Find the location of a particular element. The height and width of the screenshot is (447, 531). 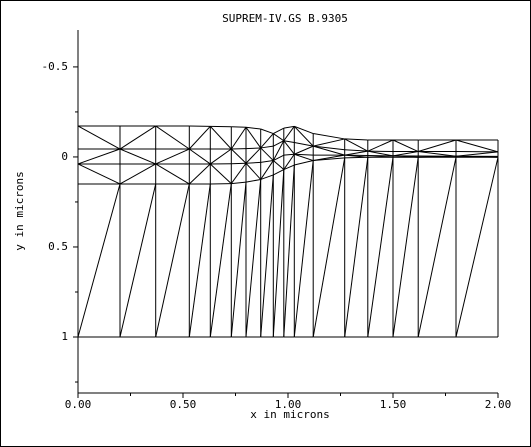

x-tick-label: 0.00 is located at coordinates (78, 404).